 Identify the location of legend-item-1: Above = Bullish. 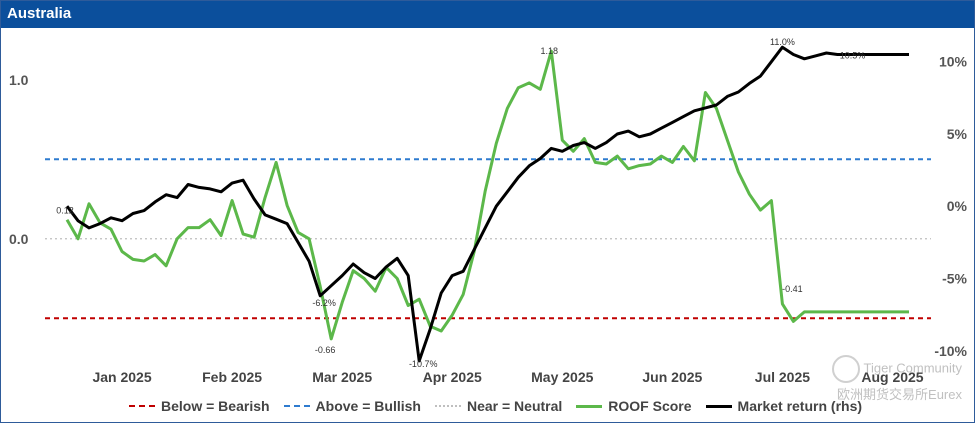
(352, 406).